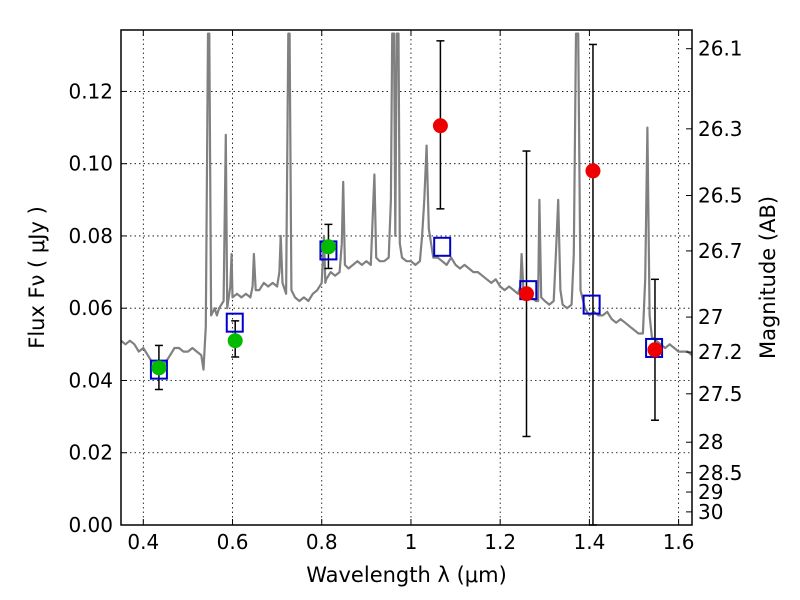  Describe the element at coordinates (406, 575) in the screenshot. I see `x-axis-title: Wavelength λ (μm)` at that location.